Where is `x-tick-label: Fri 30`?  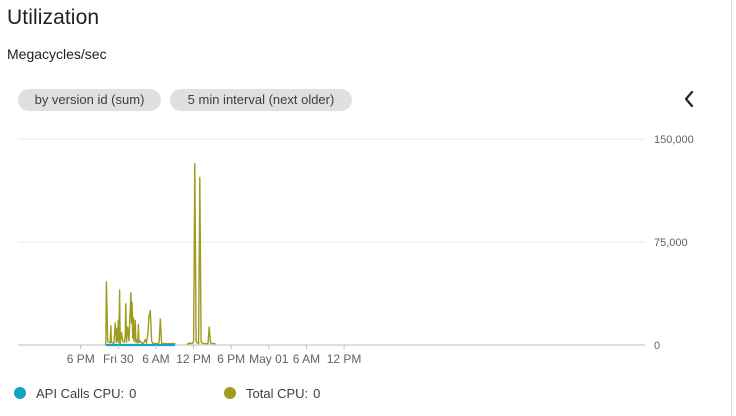
x-tick-label: Fri 30 is located at coordinates (118, 359).